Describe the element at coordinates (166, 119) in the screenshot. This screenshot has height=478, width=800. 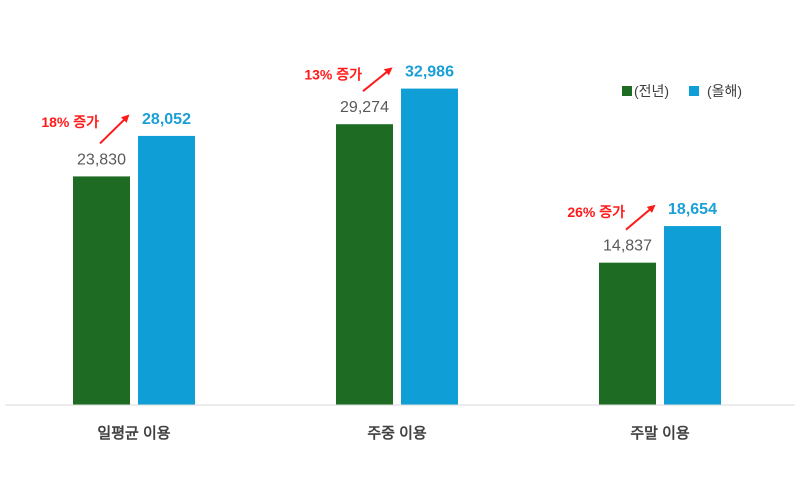
I see `data-label: 28,052` at that location.